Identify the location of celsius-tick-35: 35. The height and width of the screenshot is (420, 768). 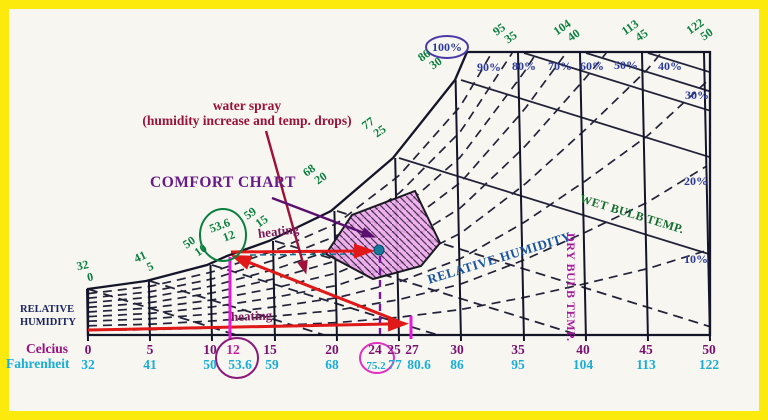
(518, 349).